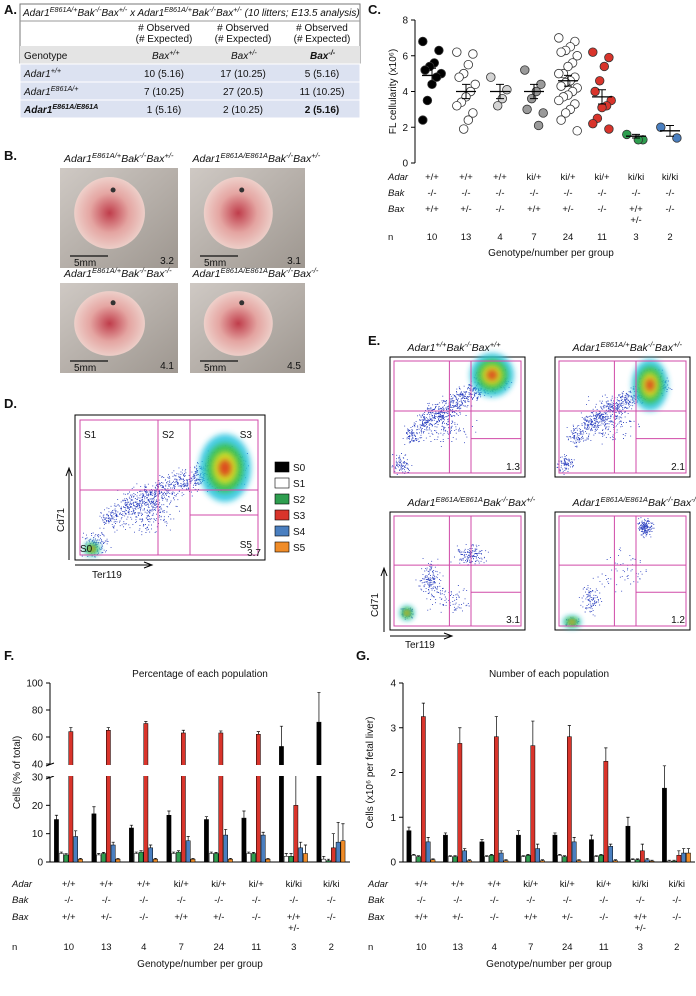  Describe the element at coordinates (616, 344) in the screenshot. I see `superscript: E861A/+` at that location.